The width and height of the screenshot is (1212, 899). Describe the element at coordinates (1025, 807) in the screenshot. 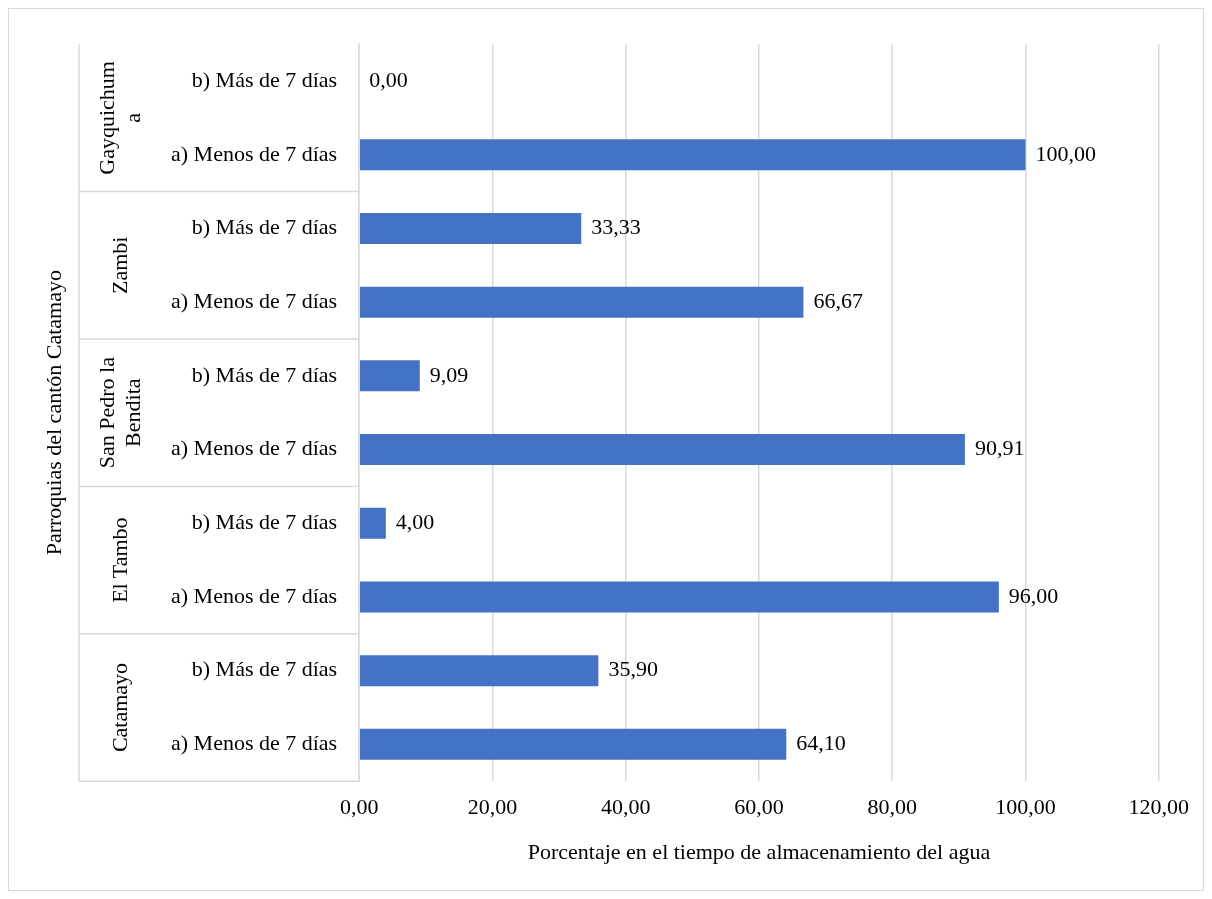

I see `x-tick-label: 100,00` at that location.